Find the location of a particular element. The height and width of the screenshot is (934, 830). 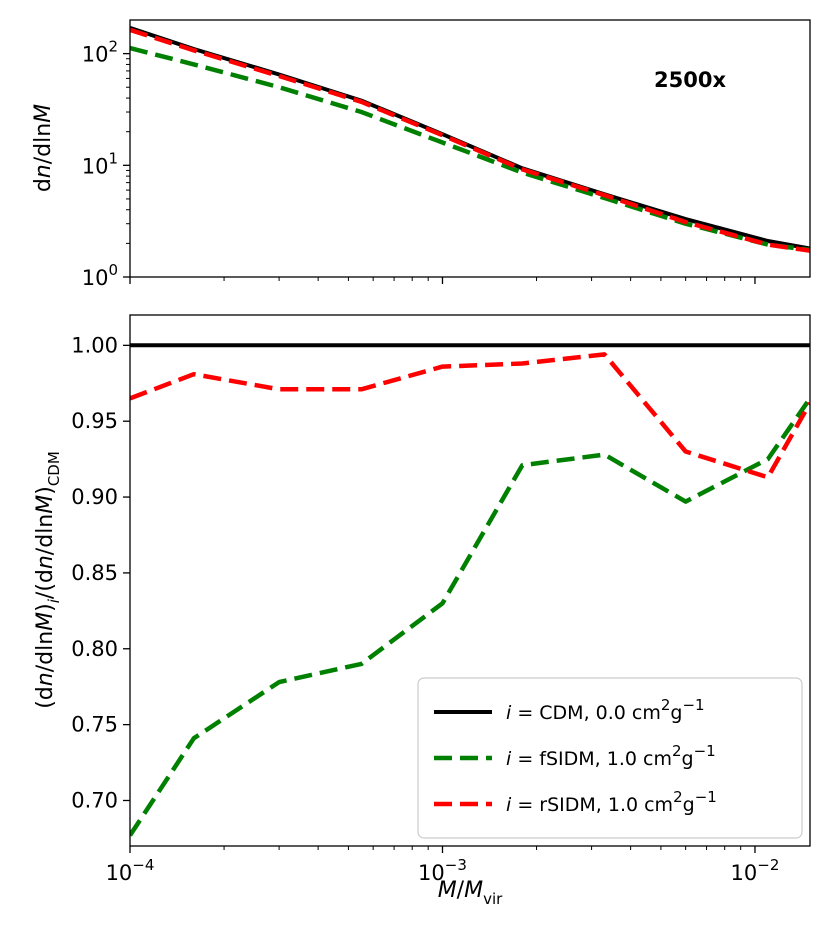

top-ytick-label: 10¹ is located at coordinates (100, 163).